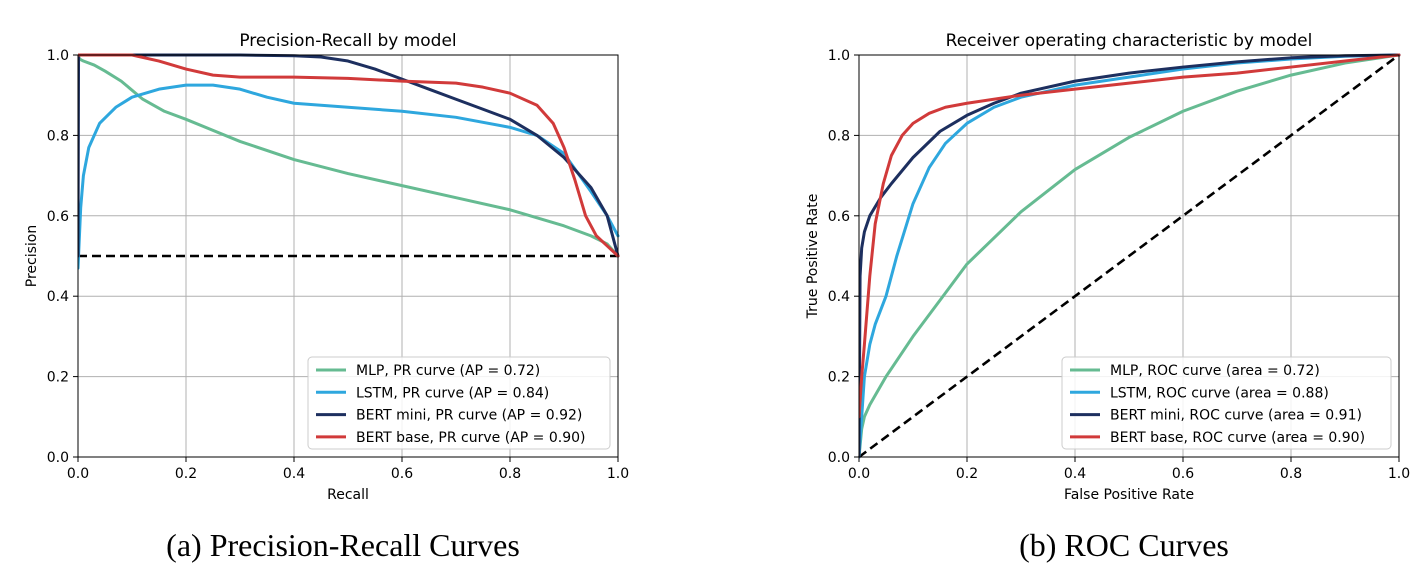 This screenshot has height=570, width=1423. What do you see at coordinates (469, 416) in the screenshot?
I see `legend-entry-3: BERT mini, PR curve (AP = 0.92)` at bounding box center [469, 416].